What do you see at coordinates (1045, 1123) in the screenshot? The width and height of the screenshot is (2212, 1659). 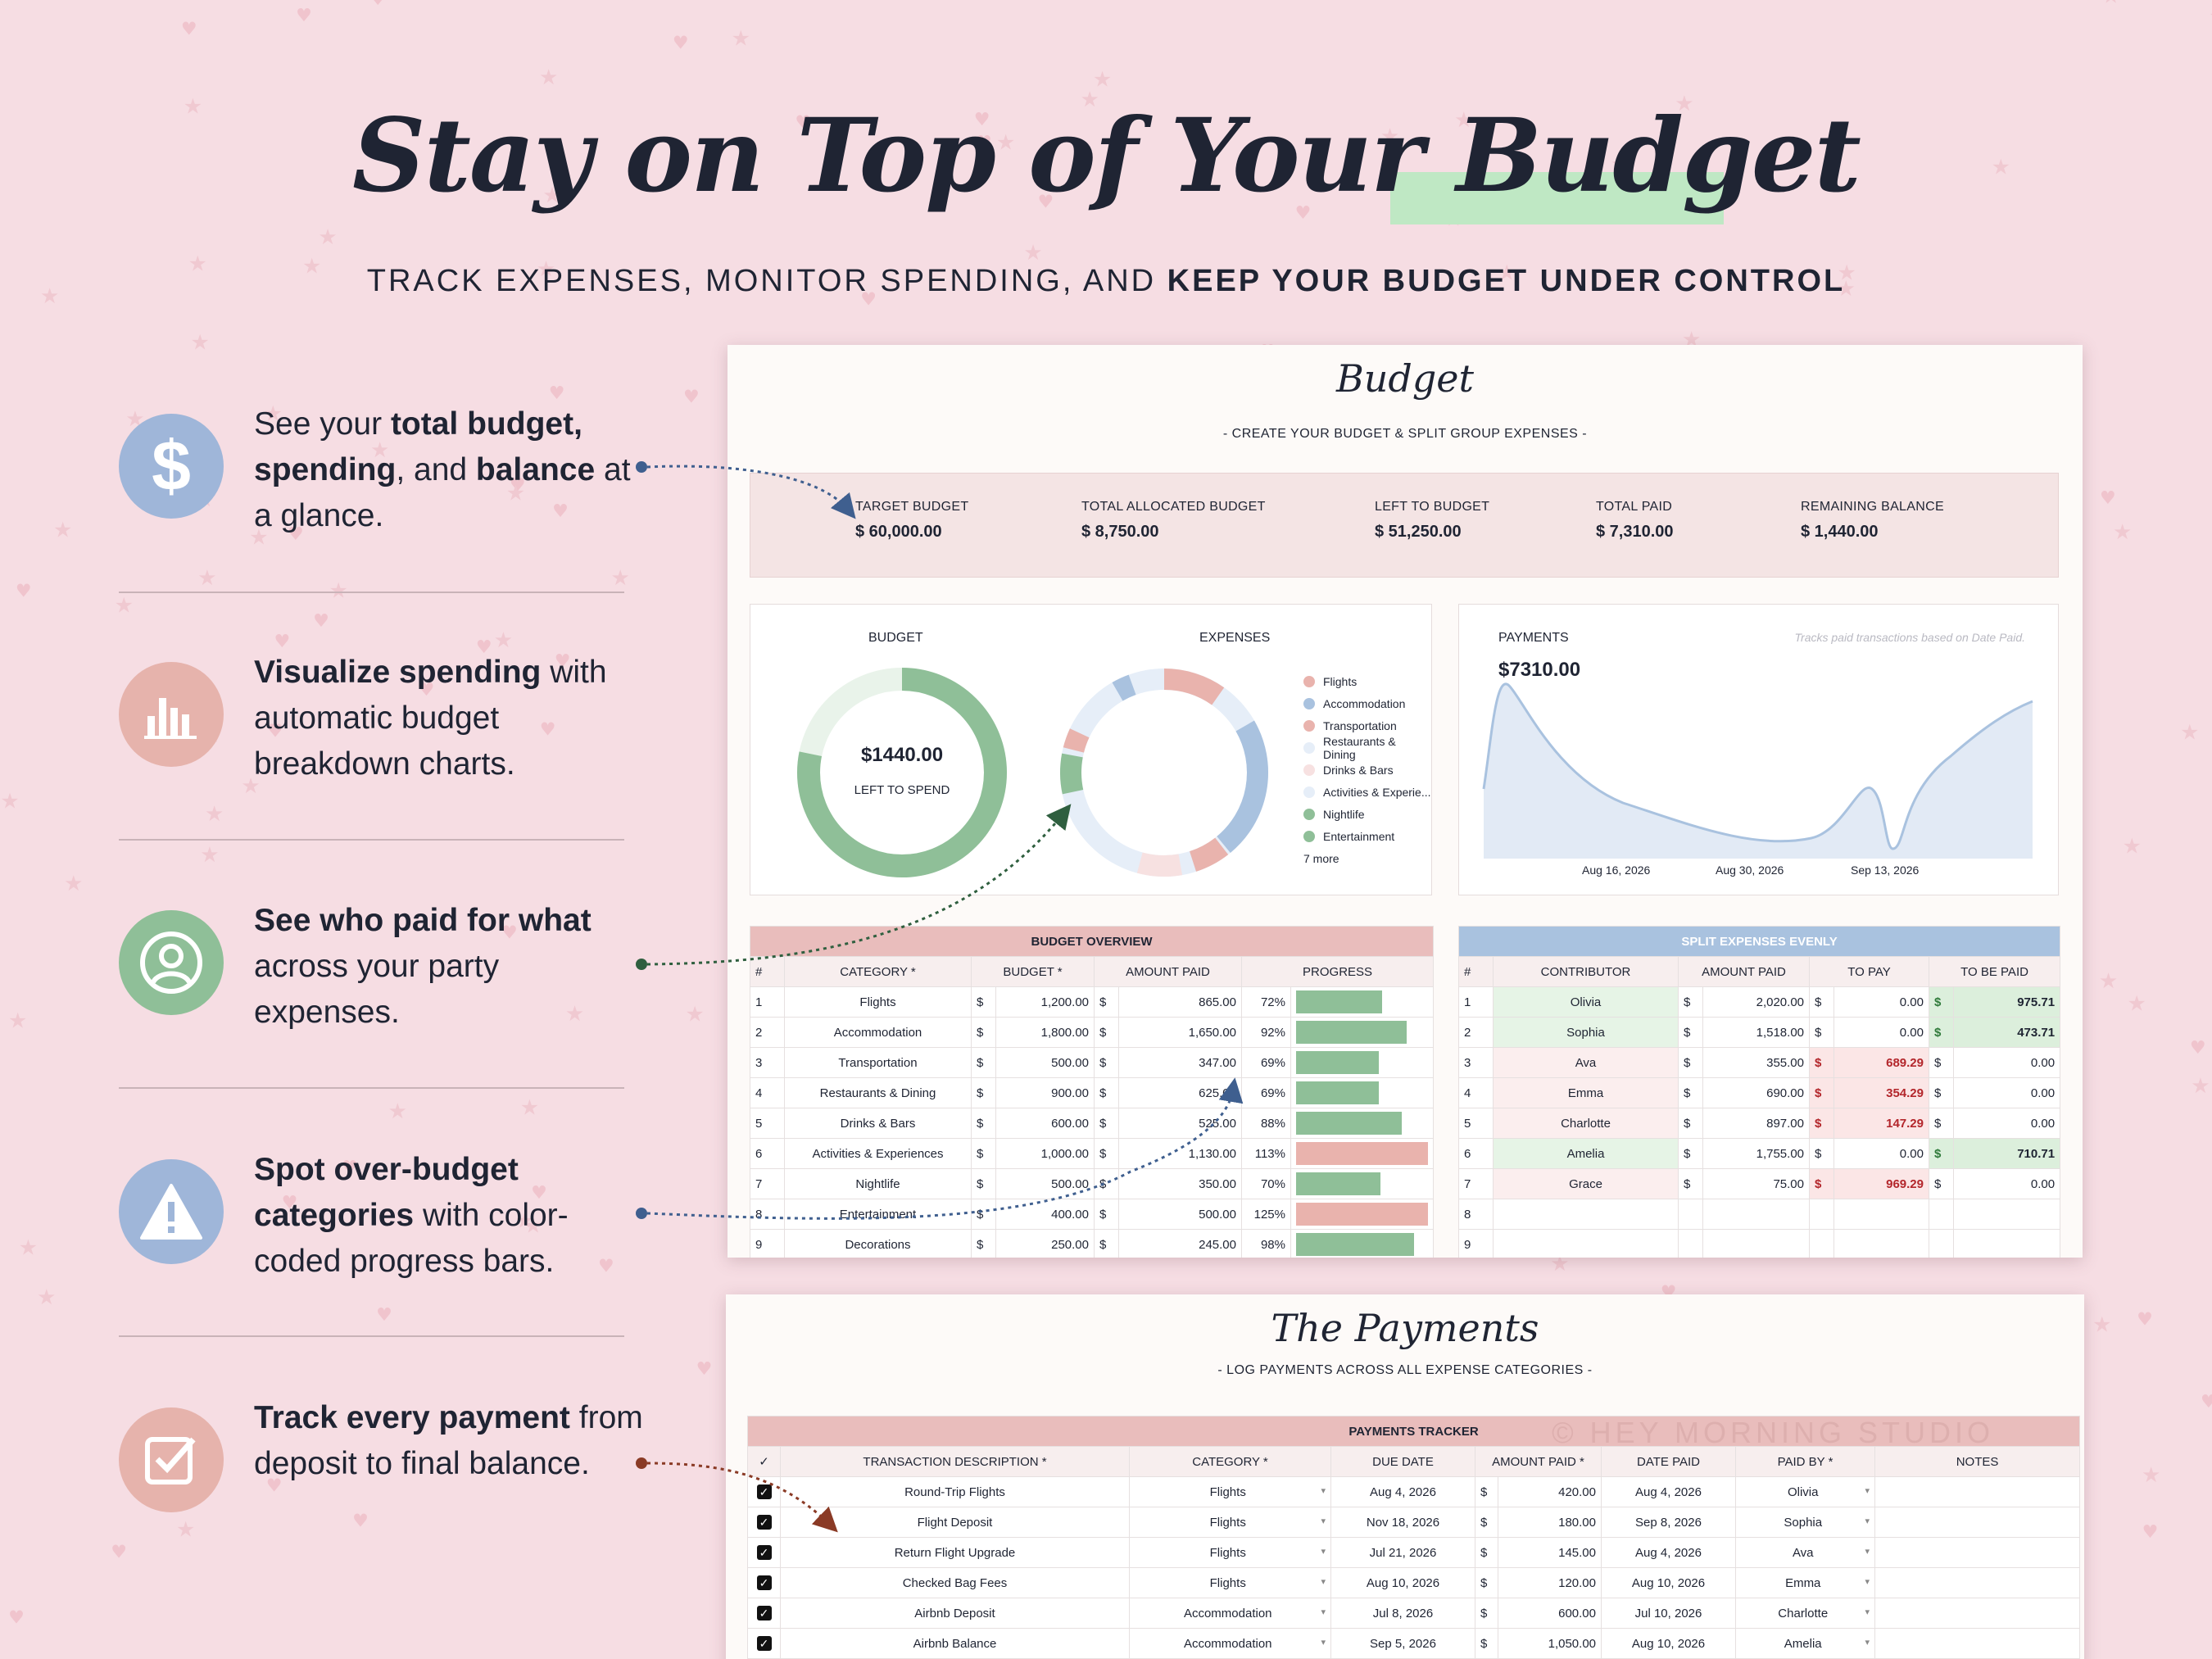 I see `budget-cell: 600.00` at bounding box center [1045, 1123].